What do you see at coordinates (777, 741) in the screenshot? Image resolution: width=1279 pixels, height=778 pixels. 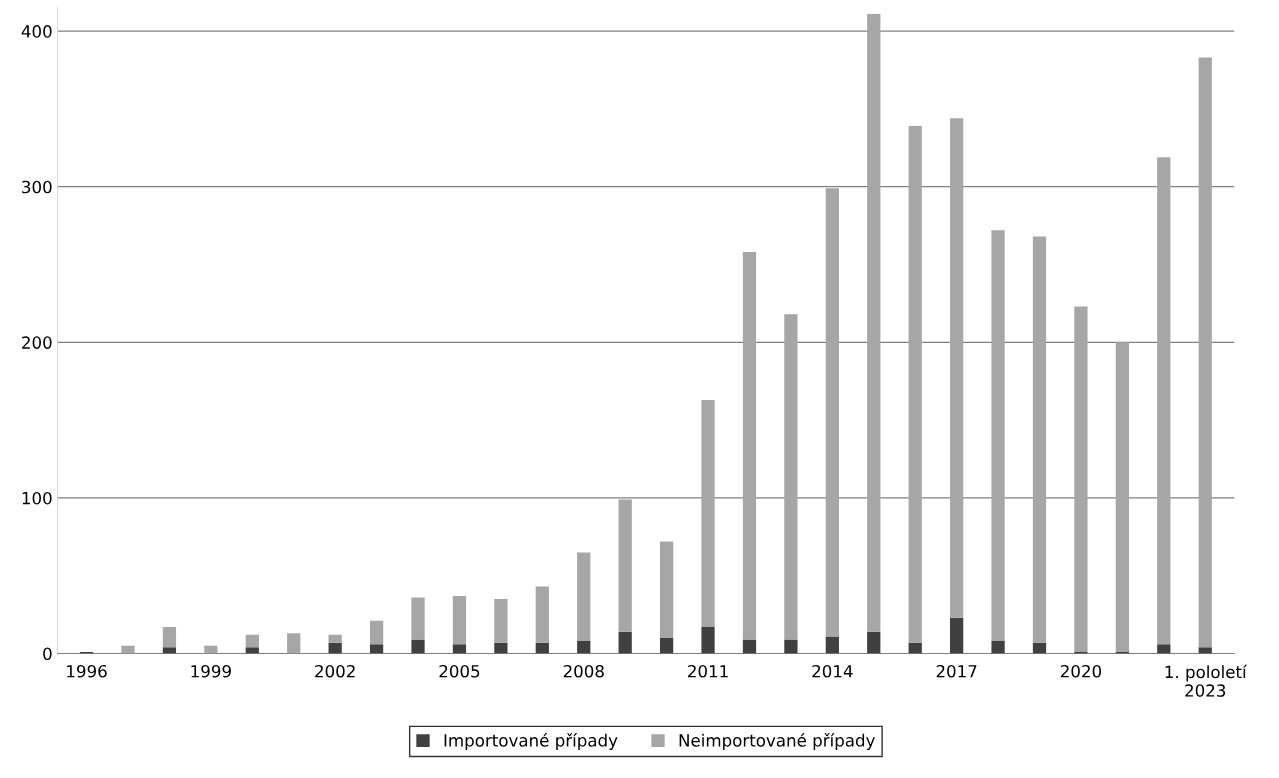 I see `legend-label: Neimportované případy` at bounding box center [777, 741].